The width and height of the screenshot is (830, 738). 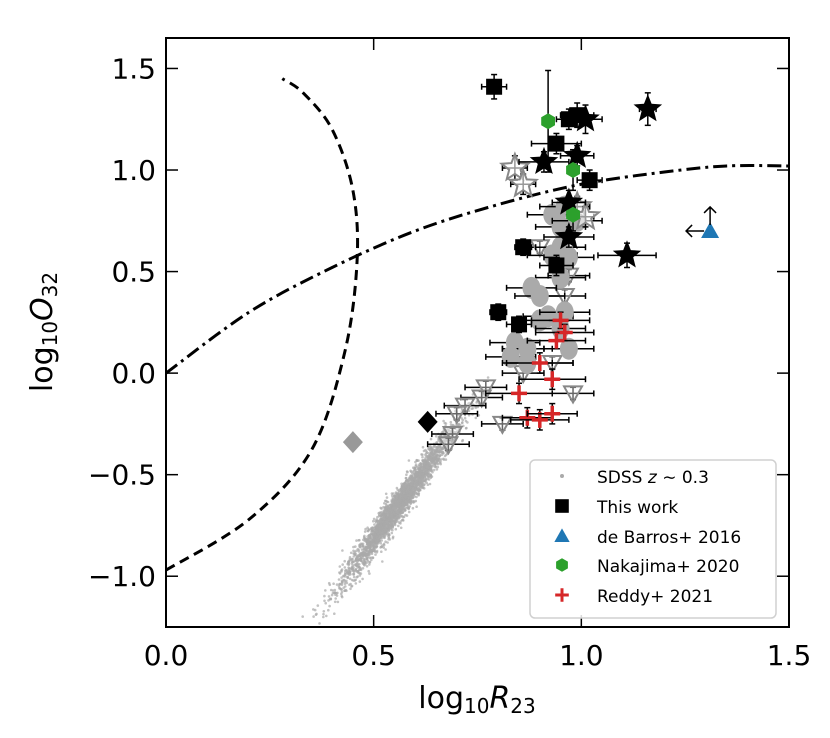 What do you see at coordinates (581, 655) in the screenshot?
I see `x-tick-label: 1.0` at bounding box center [581, 655].